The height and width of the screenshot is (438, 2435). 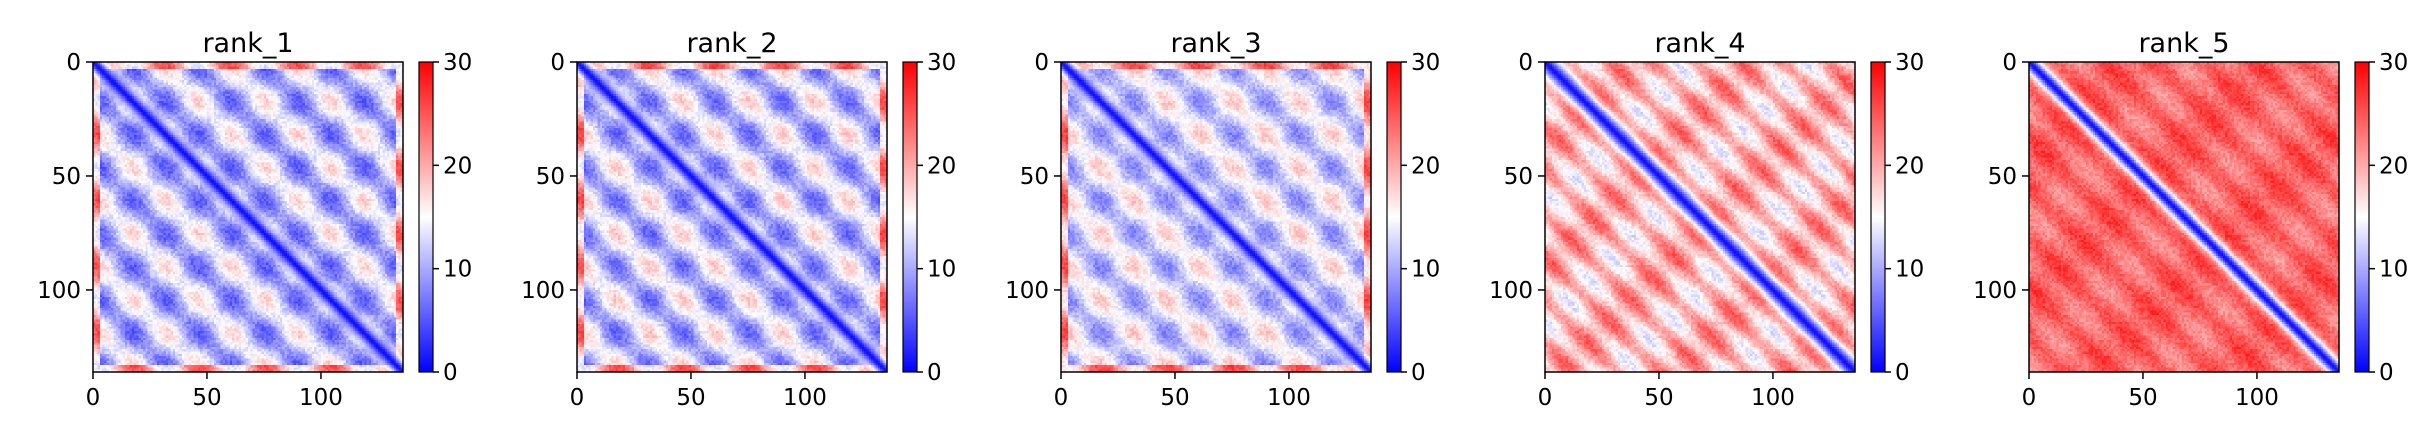 What do you see at coordinates (1215, 43) in the screenshot?
I see `panel-title: rank_3` at bounding box center [1215, 43].